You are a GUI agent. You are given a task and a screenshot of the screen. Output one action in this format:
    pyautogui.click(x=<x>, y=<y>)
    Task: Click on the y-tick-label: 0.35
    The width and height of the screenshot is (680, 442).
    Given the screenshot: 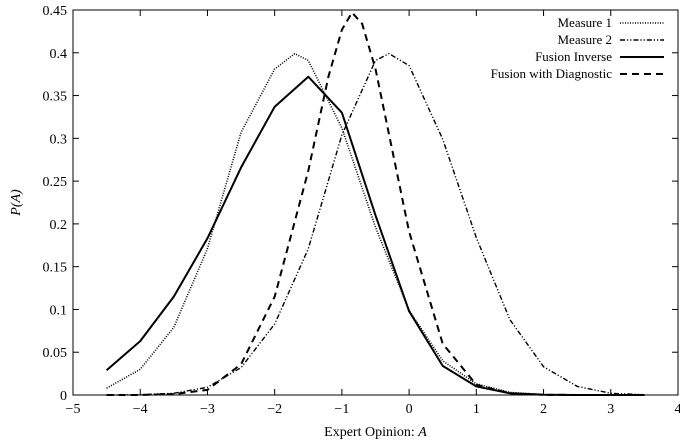 What is the action you would take?
    pyautogui.click(x=55, y=97)
    